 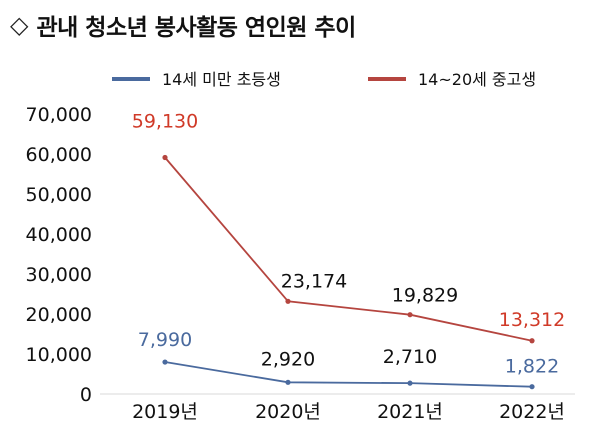 I want to click on series-line, so click(x=348, y=374).